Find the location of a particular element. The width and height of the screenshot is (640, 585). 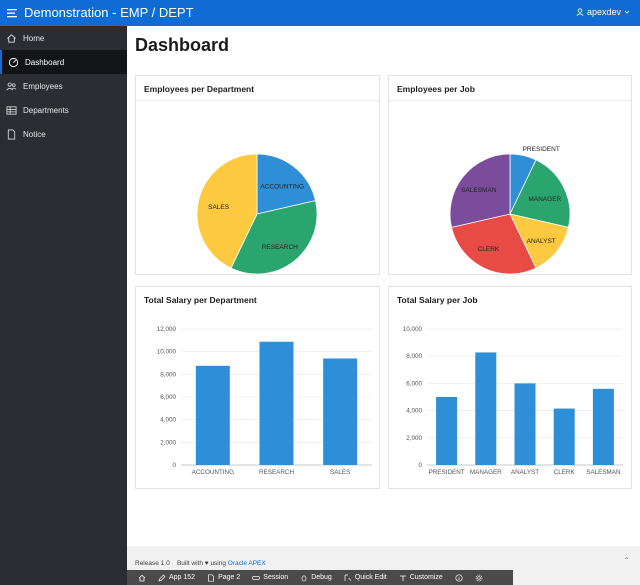

dev-info-button is located at coordinates (459, 577).